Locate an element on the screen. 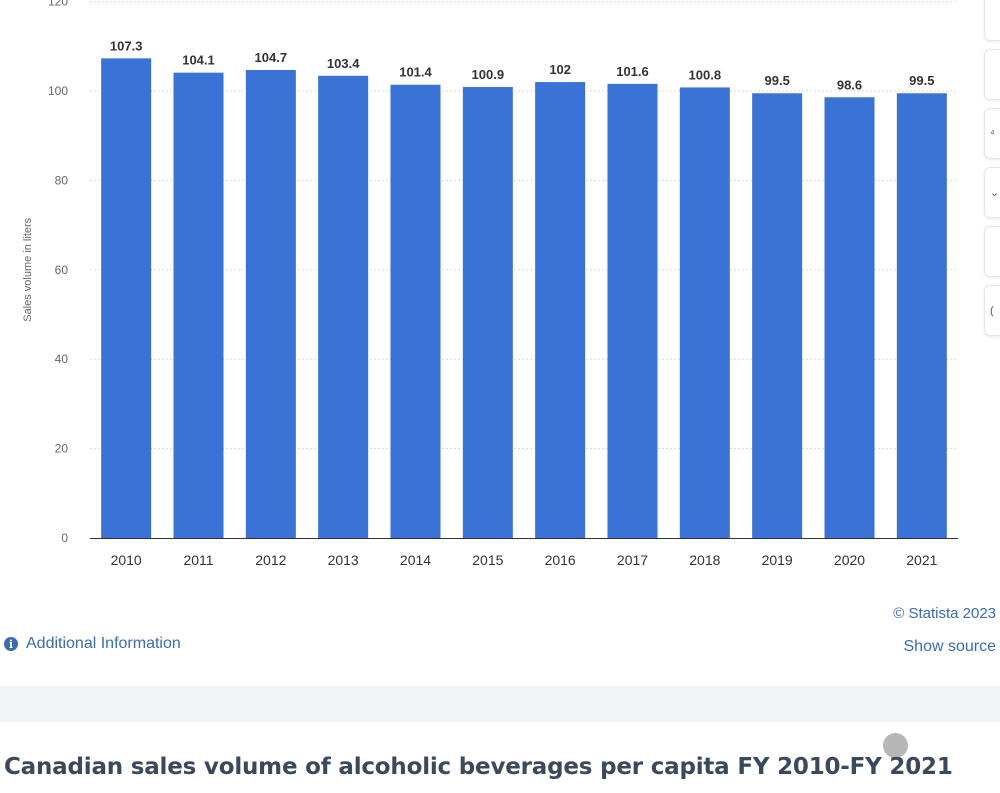 This screenshot has height=793, width=1000. x-tick-label-2021: 2021 is located at coordinates (921, 560).